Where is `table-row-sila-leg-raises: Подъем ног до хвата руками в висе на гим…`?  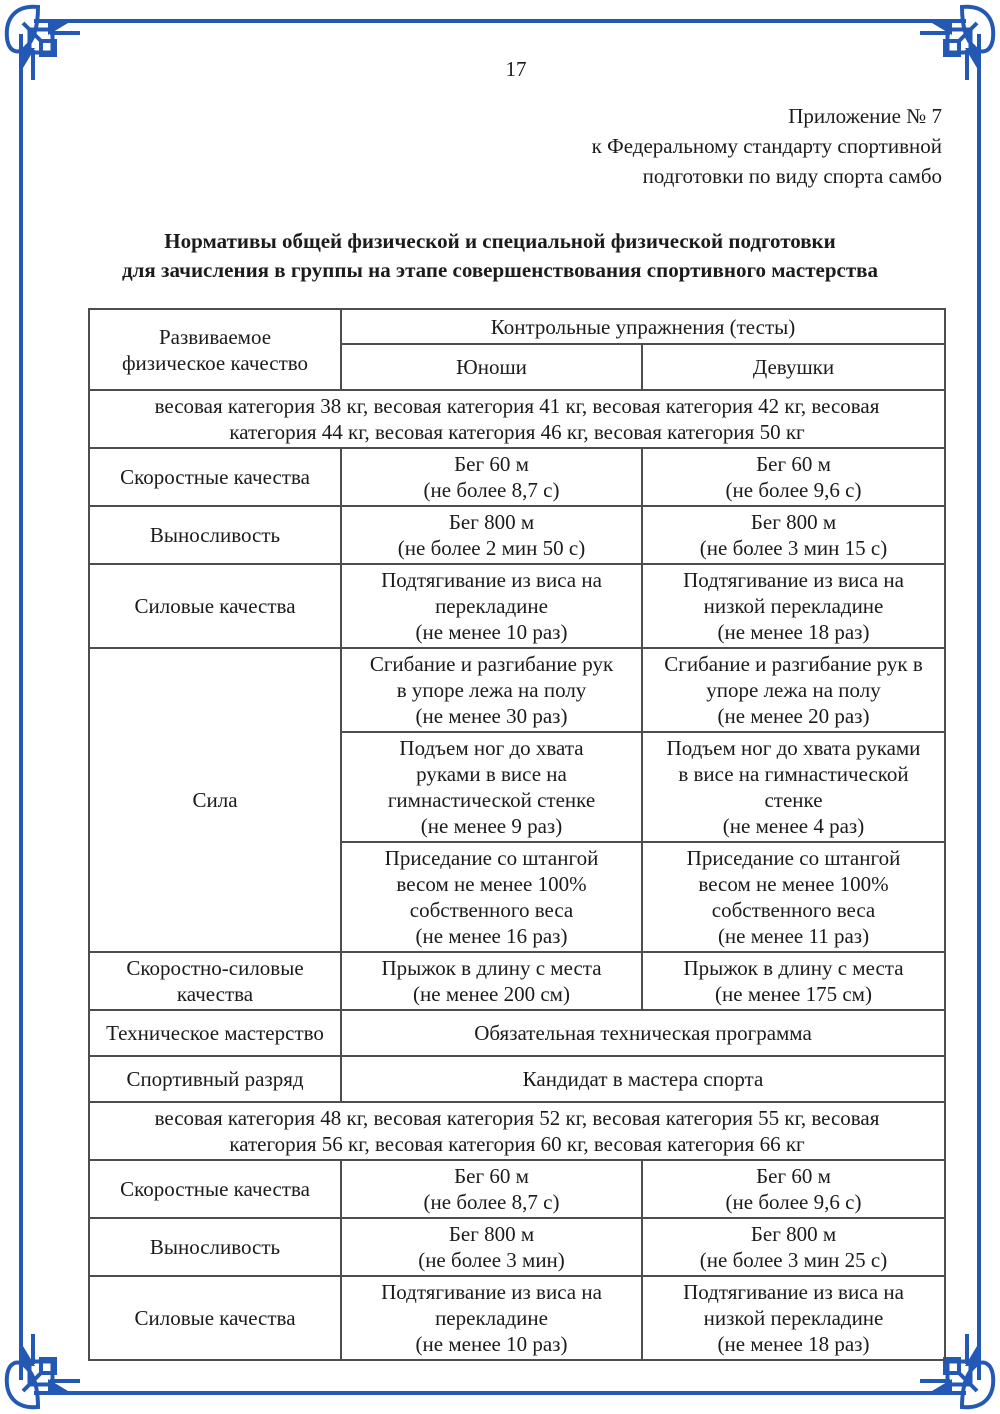 table-row-sila-leg-raises: Подъем ног до хвата руками в висе на гим… is located at coordinates (517, 787).